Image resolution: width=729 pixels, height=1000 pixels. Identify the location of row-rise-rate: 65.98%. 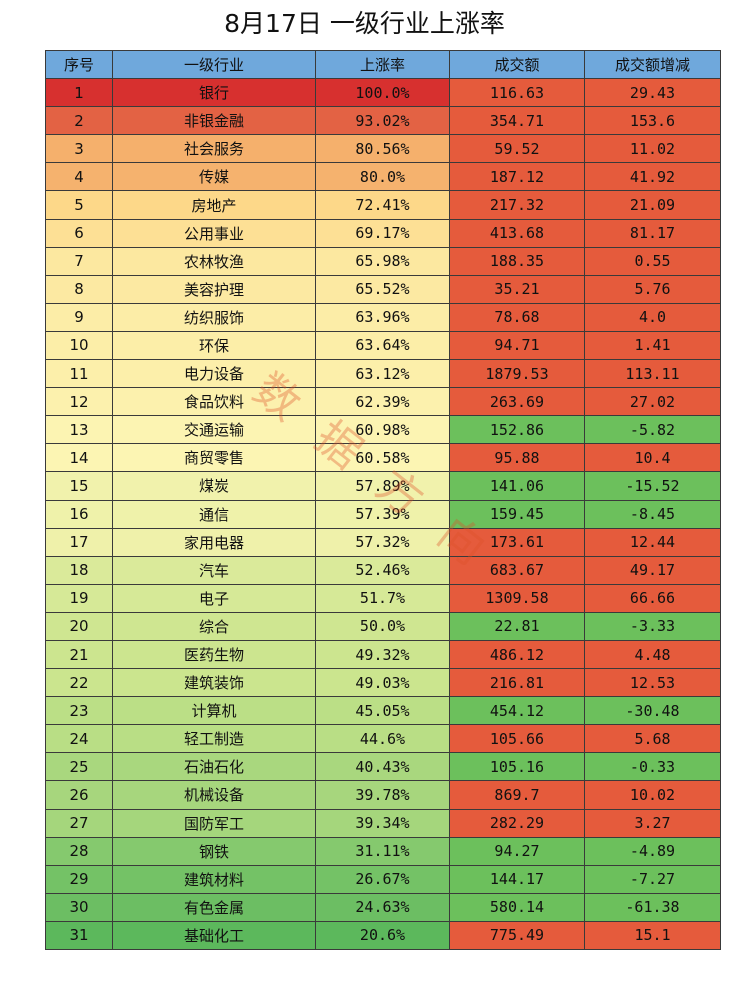
(382, 261).